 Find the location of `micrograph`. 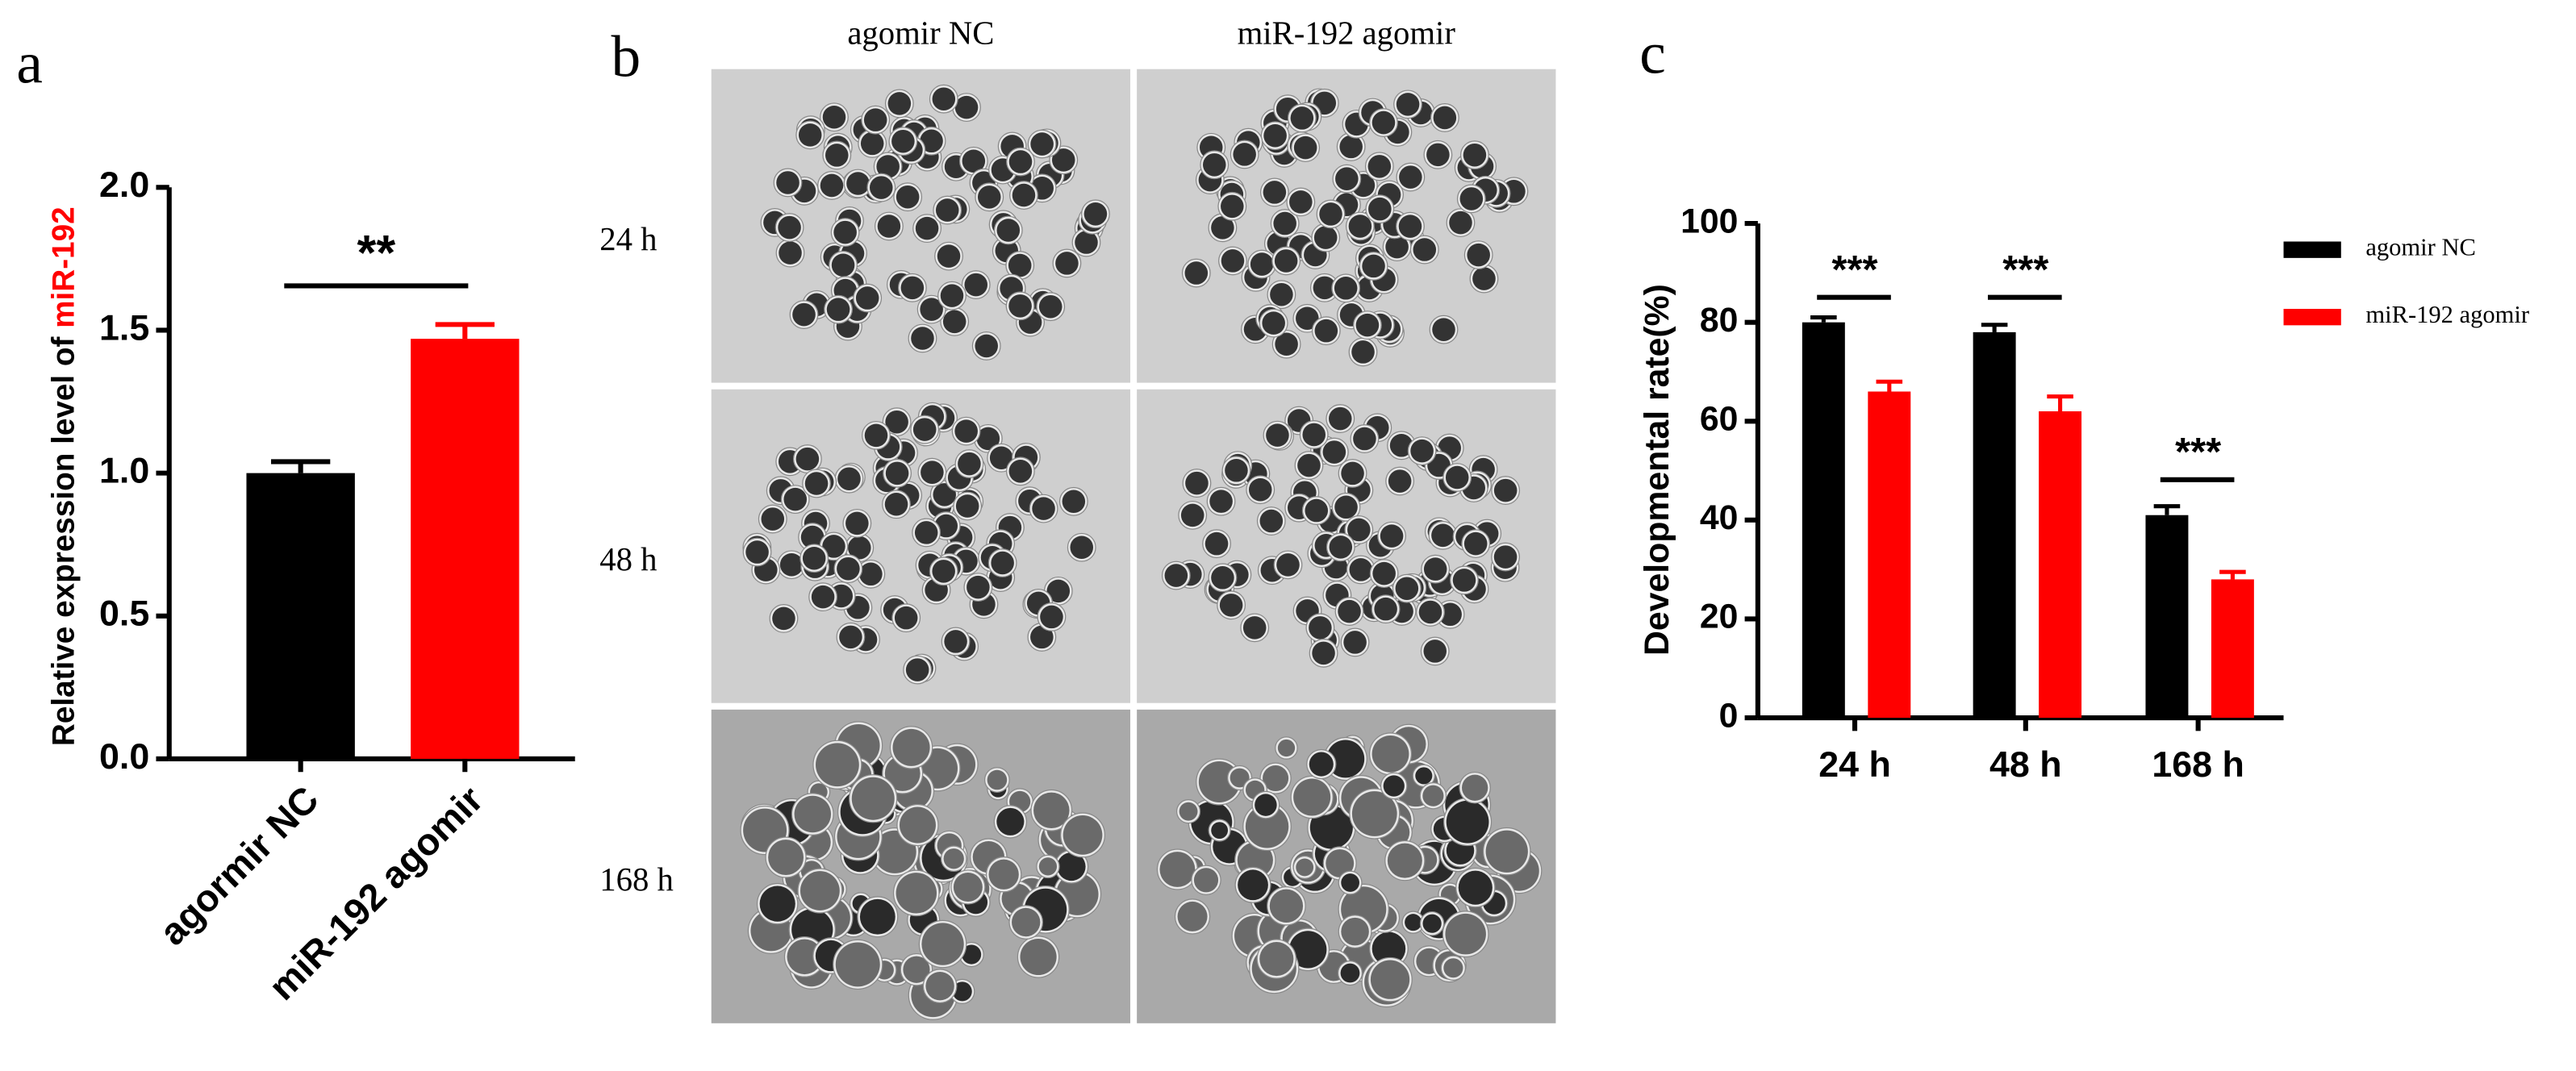

micrograph is located at coordinates (1346, 226).